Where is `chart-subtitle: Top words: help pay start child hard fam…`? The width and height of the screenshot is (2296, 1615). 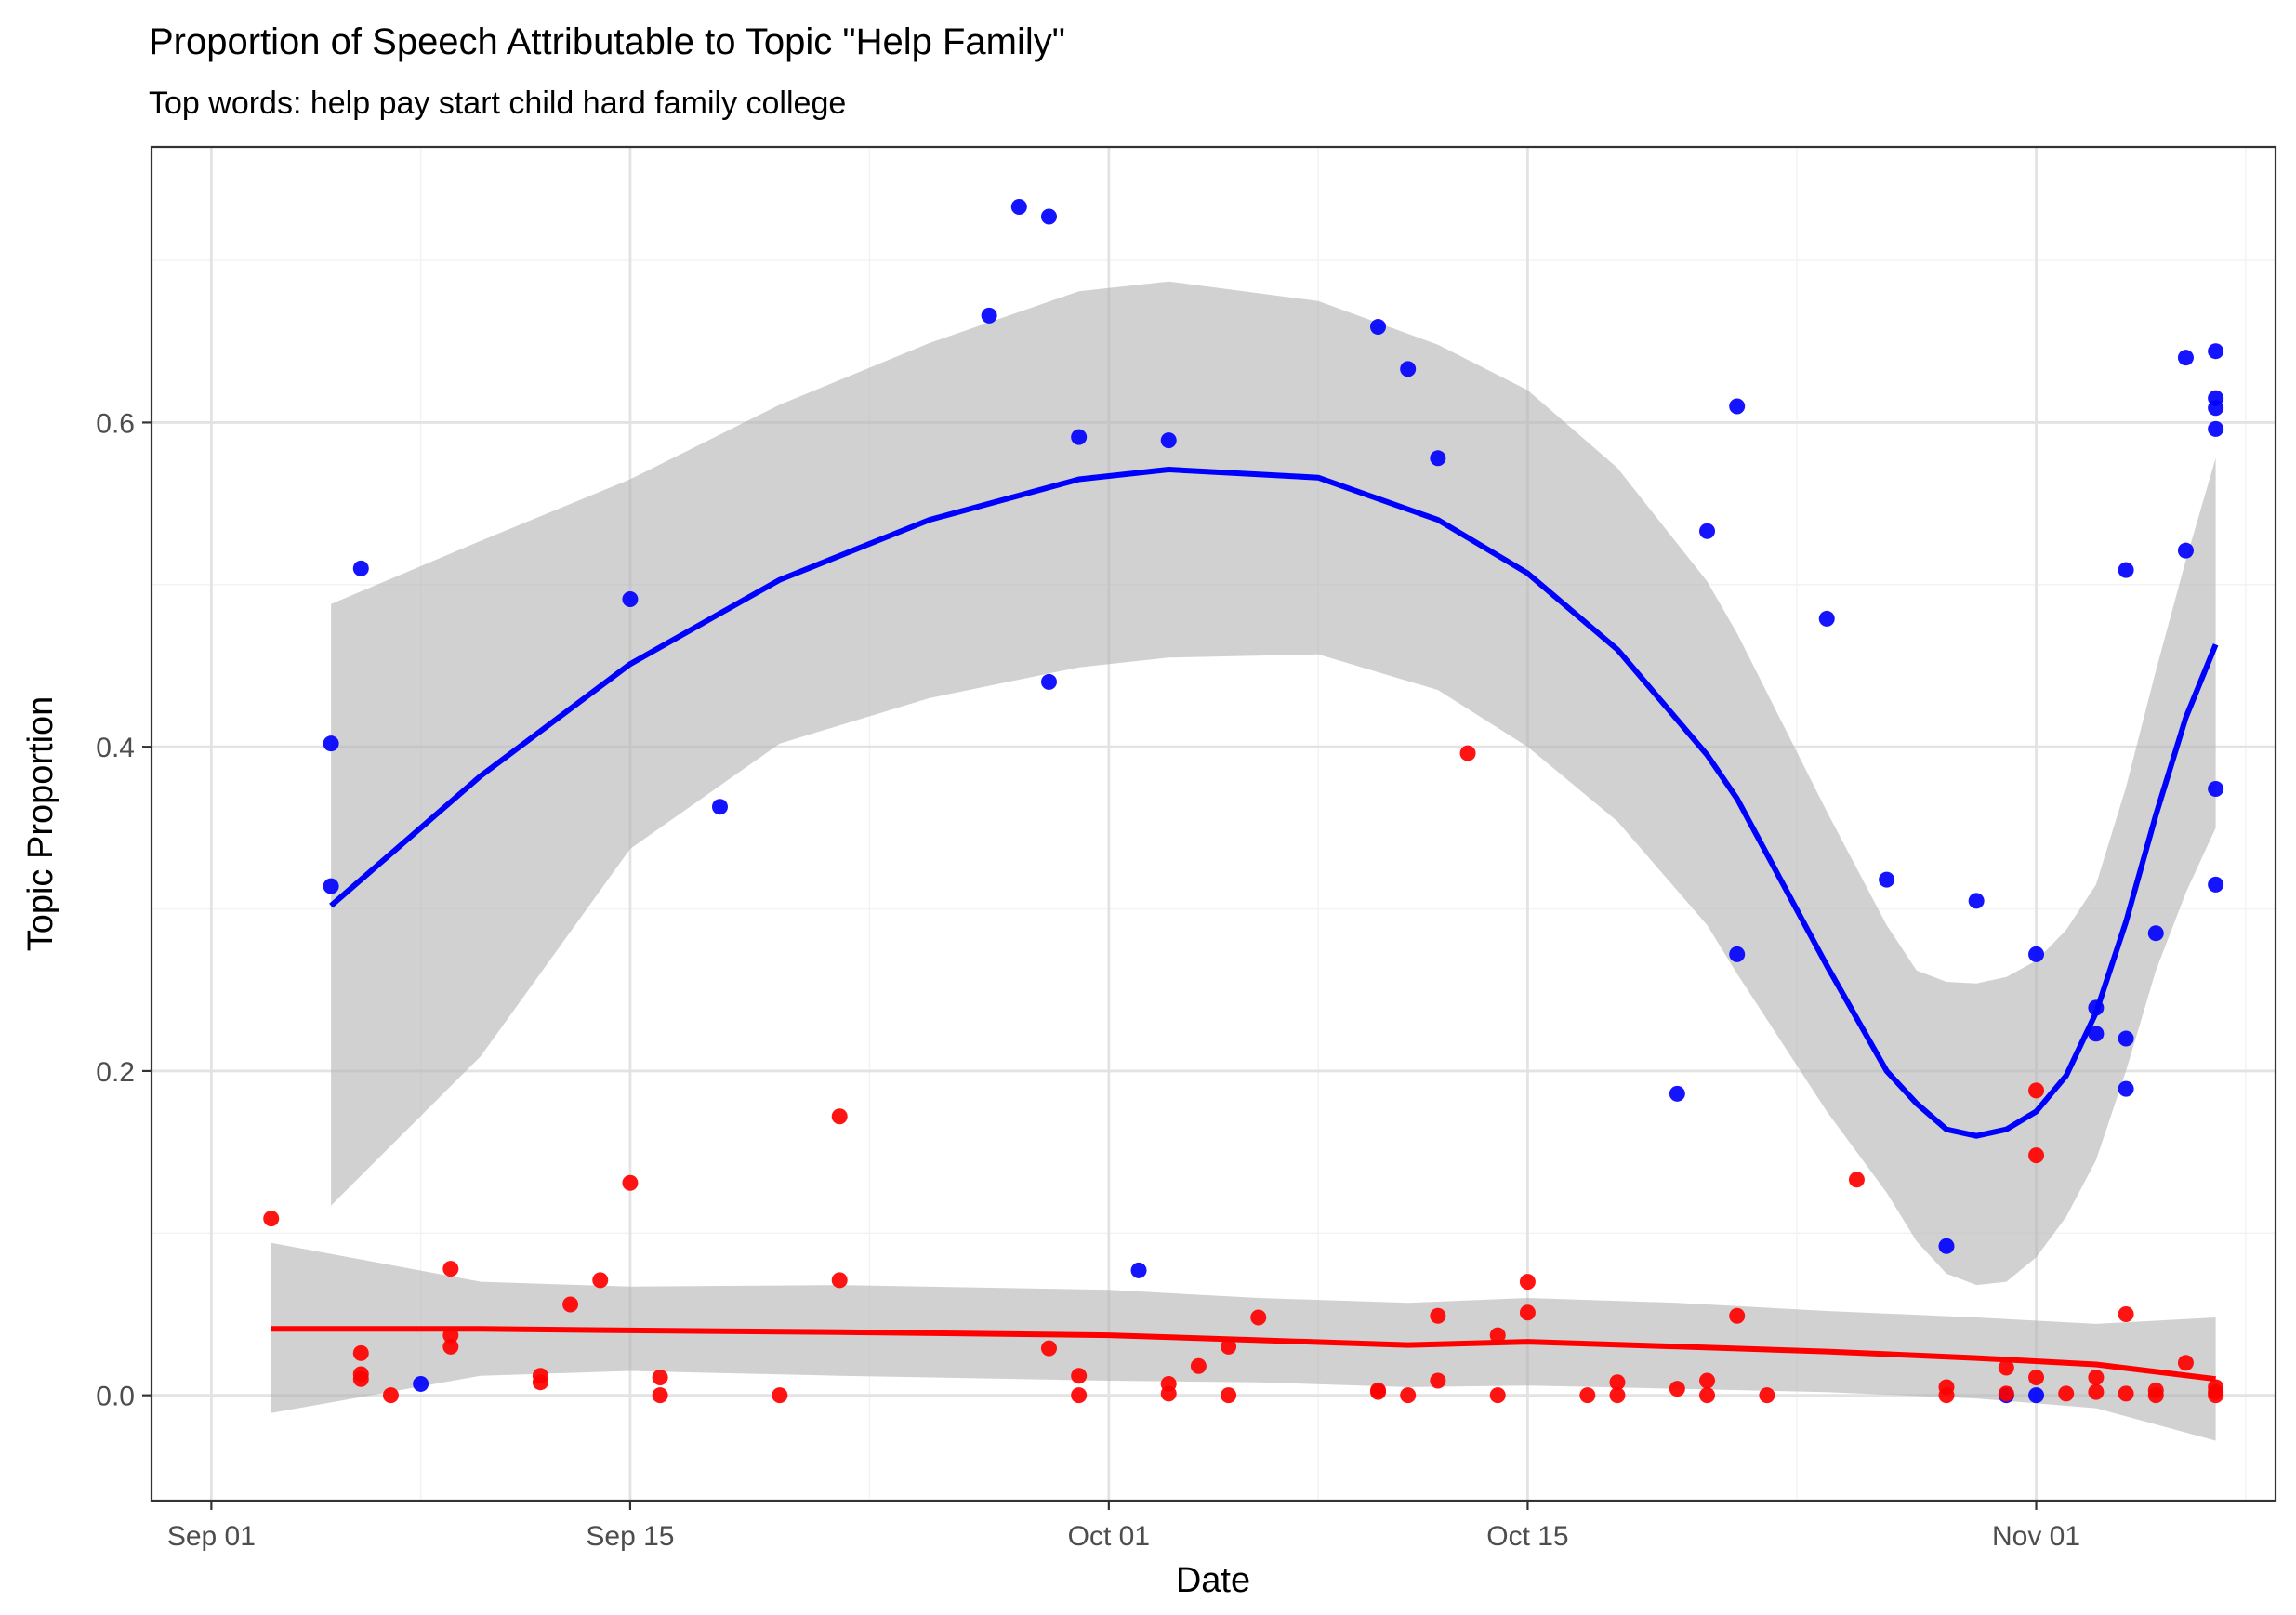
chart-subtitle: Top words: help pay start child hard fam… is located at coordinates (498, 103).